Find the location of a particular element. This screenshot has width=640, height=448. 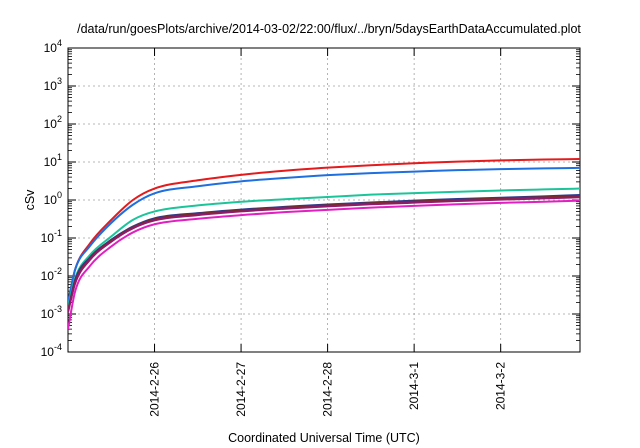

x-tick-label: 2014-2-26 is located at coordinates (155, 389).